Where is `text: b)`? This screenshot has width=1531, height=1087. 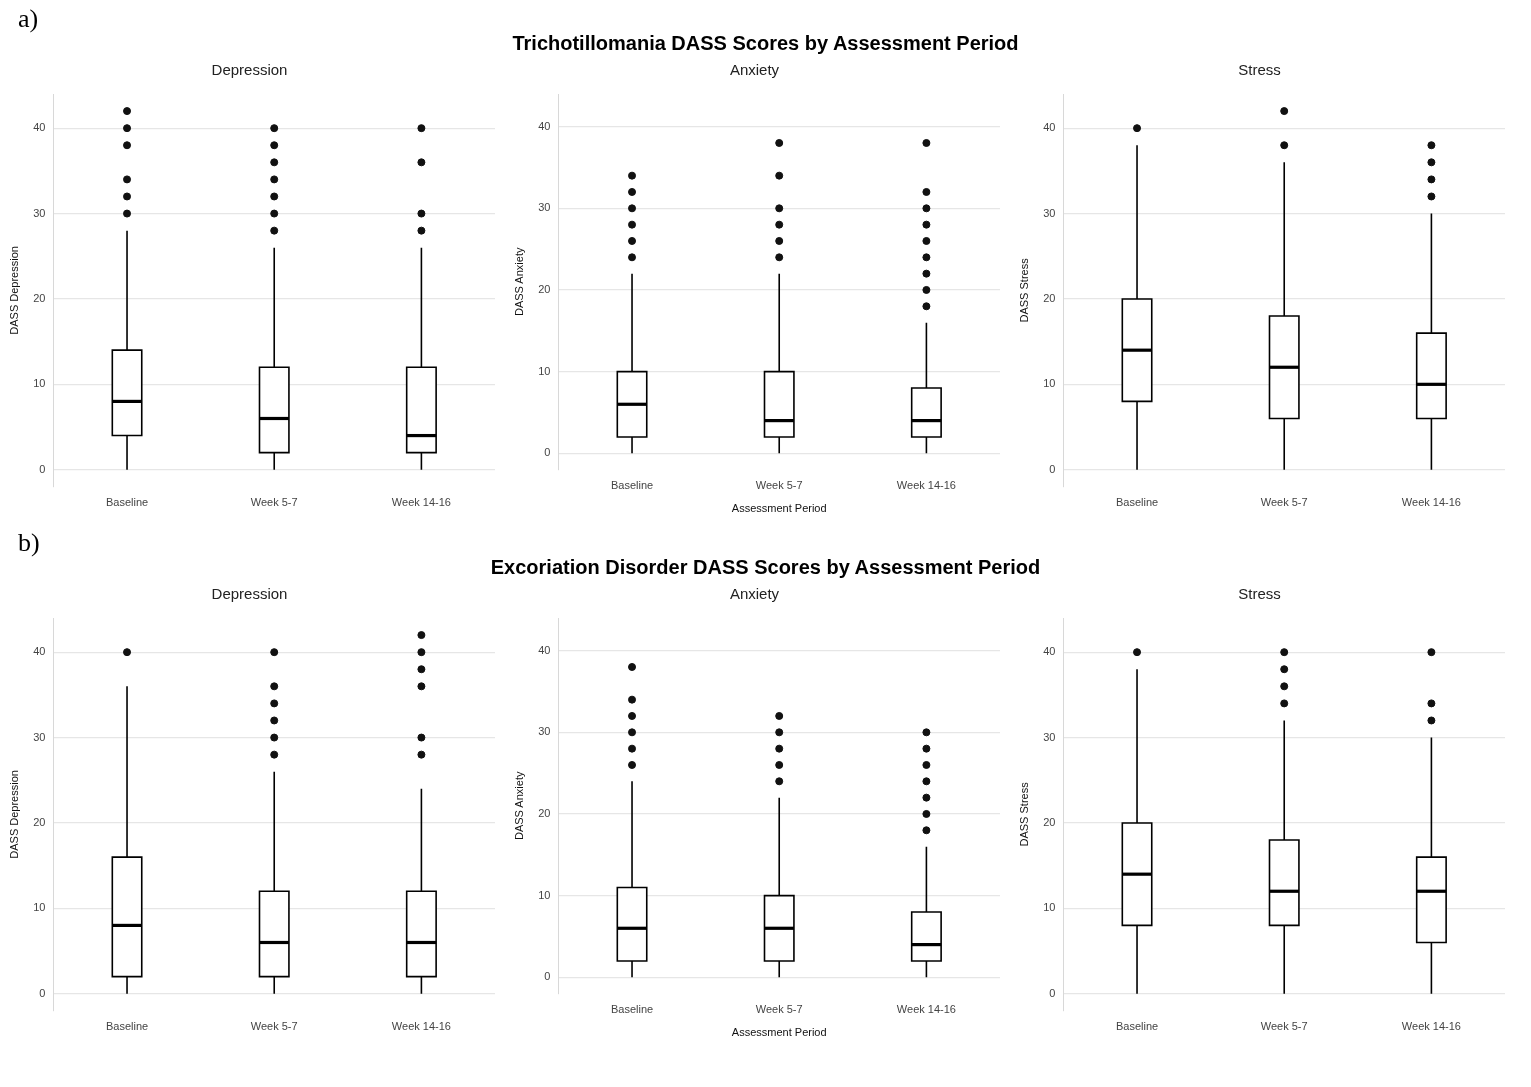 text: b) is located at coordinates (29, 543).